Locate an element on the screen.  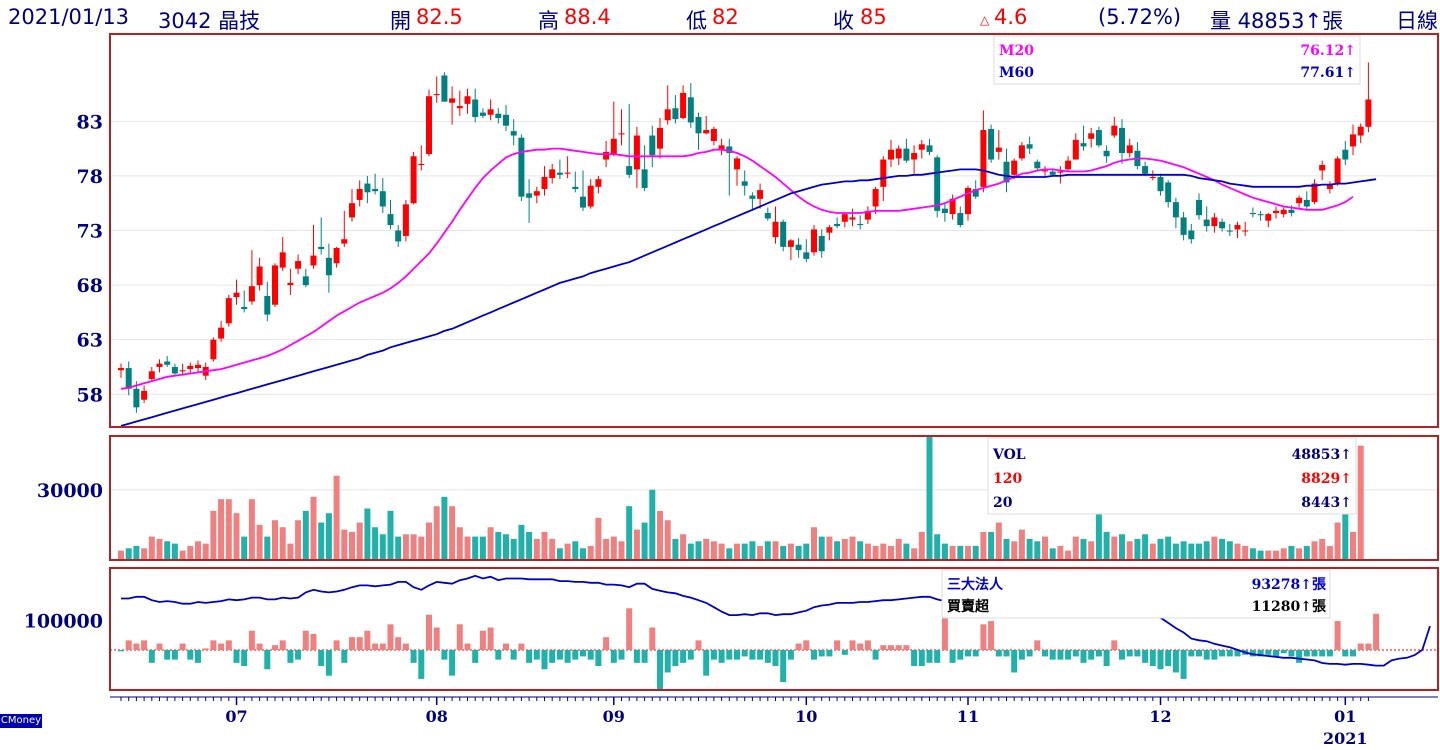
legend-series-name: M60 is located at coordinates (1016, 73).